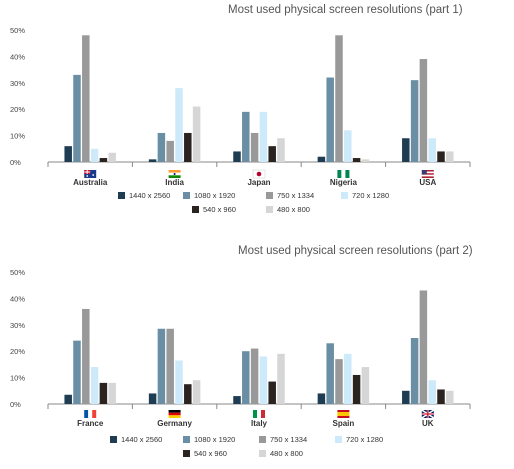 The width and height of the screenshot is (514, 469). I want to click on legend-label: 750 x 1334, so click(288, 439).